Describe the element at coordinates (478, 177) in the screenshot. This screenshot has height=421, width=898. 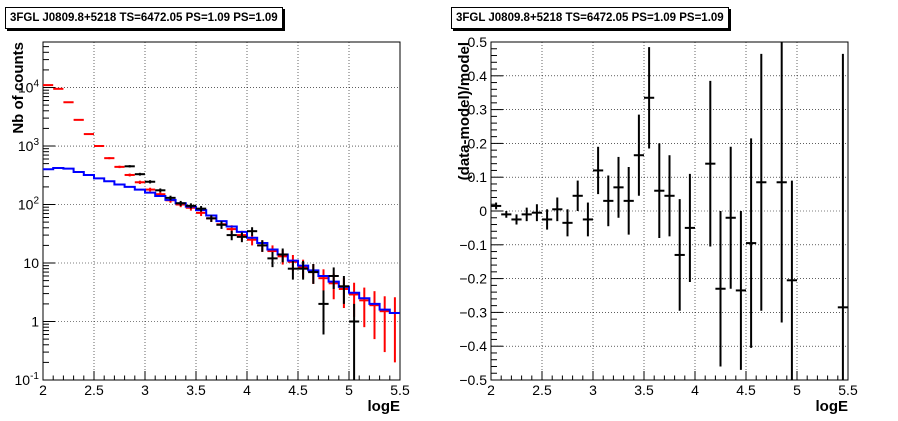
I see `y-tick-label: 0.1` at that location.